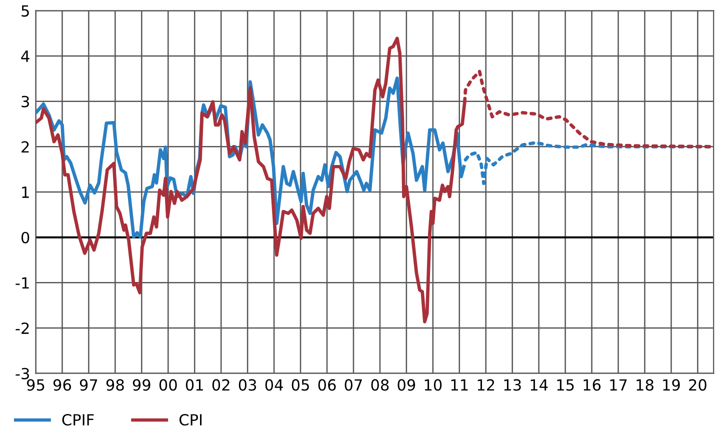 This screenshot has height=445, width=715. I want to click on x-tick-label: 10, so click(433, 385).